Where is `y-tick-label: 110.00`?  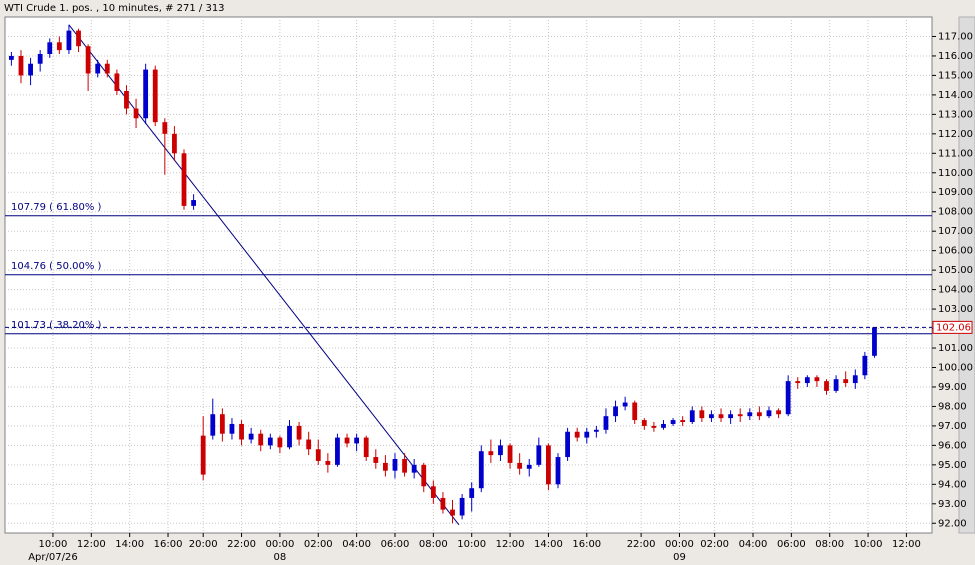 y-tick-label: 110.00 is located at coordinates (955, 173).